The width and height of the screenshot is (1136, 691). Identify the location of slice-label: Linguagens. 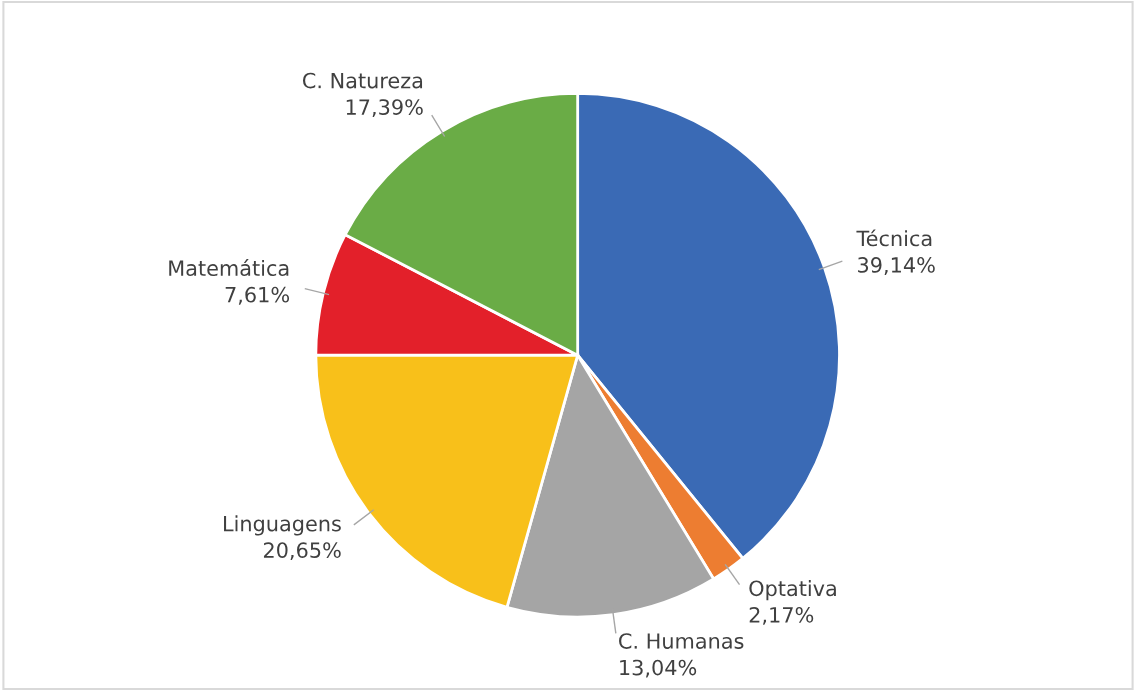
(282, 525).